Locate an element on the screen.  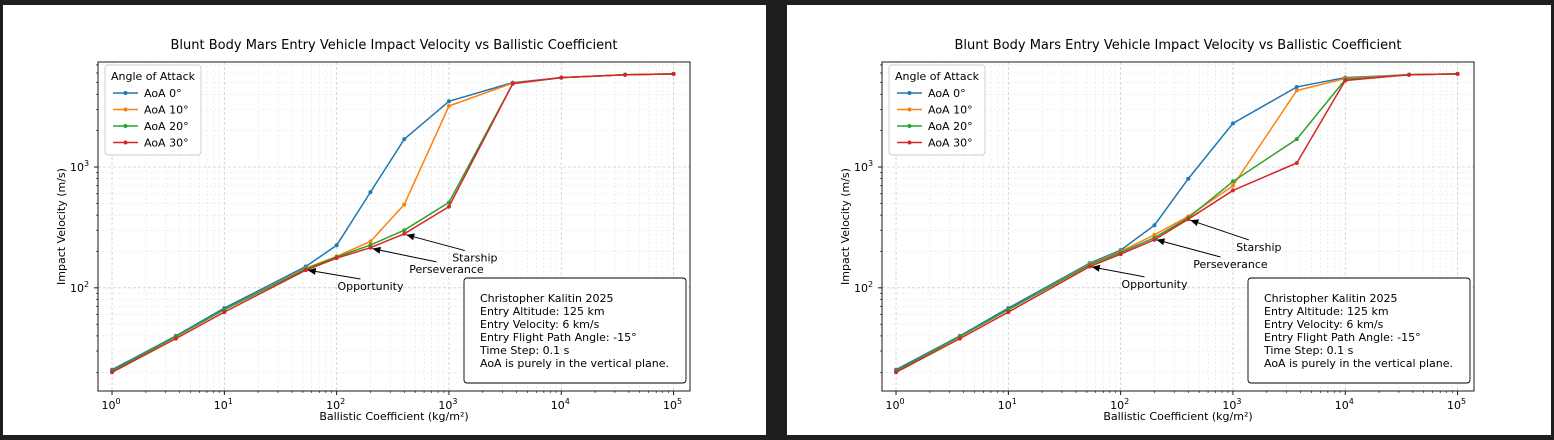
x-tick-exp: 2 is located at coordinates (342, 401).